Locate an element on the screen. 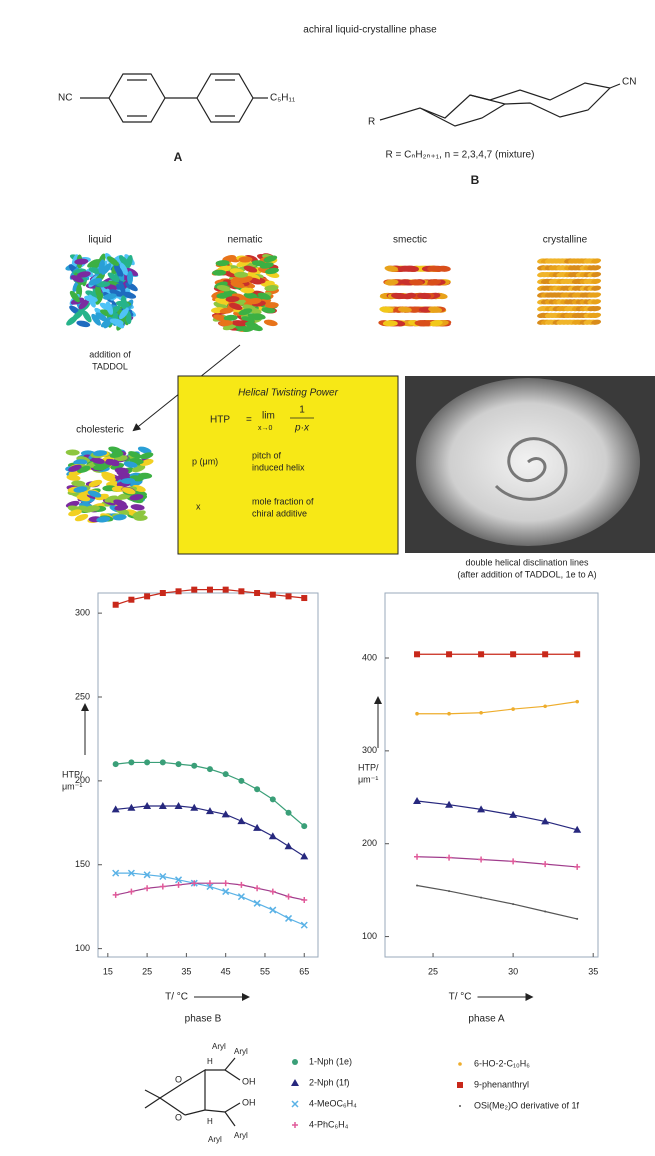 Image resolution: width=655 pixels, height=1156 pixels. definition: chiral additive is located at coordinates (279, 513).